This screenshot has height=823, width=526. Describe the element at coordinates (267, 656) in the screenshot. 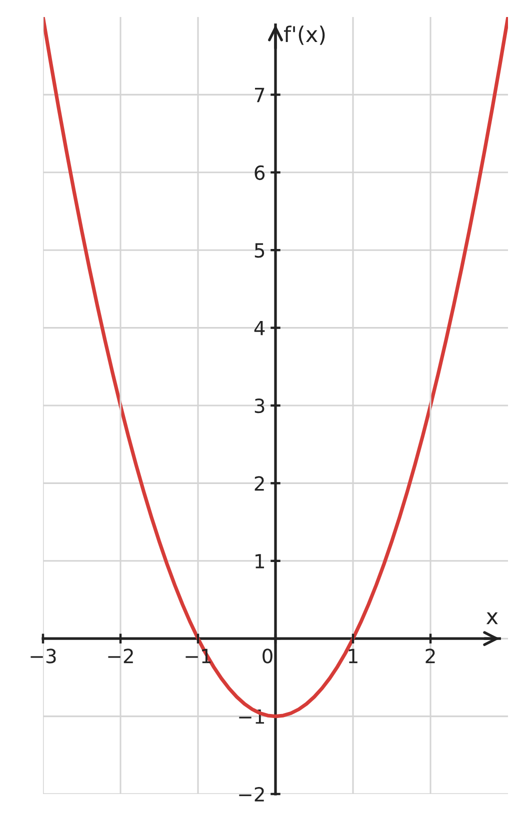

I see `x-tick-label: 0` at that location.